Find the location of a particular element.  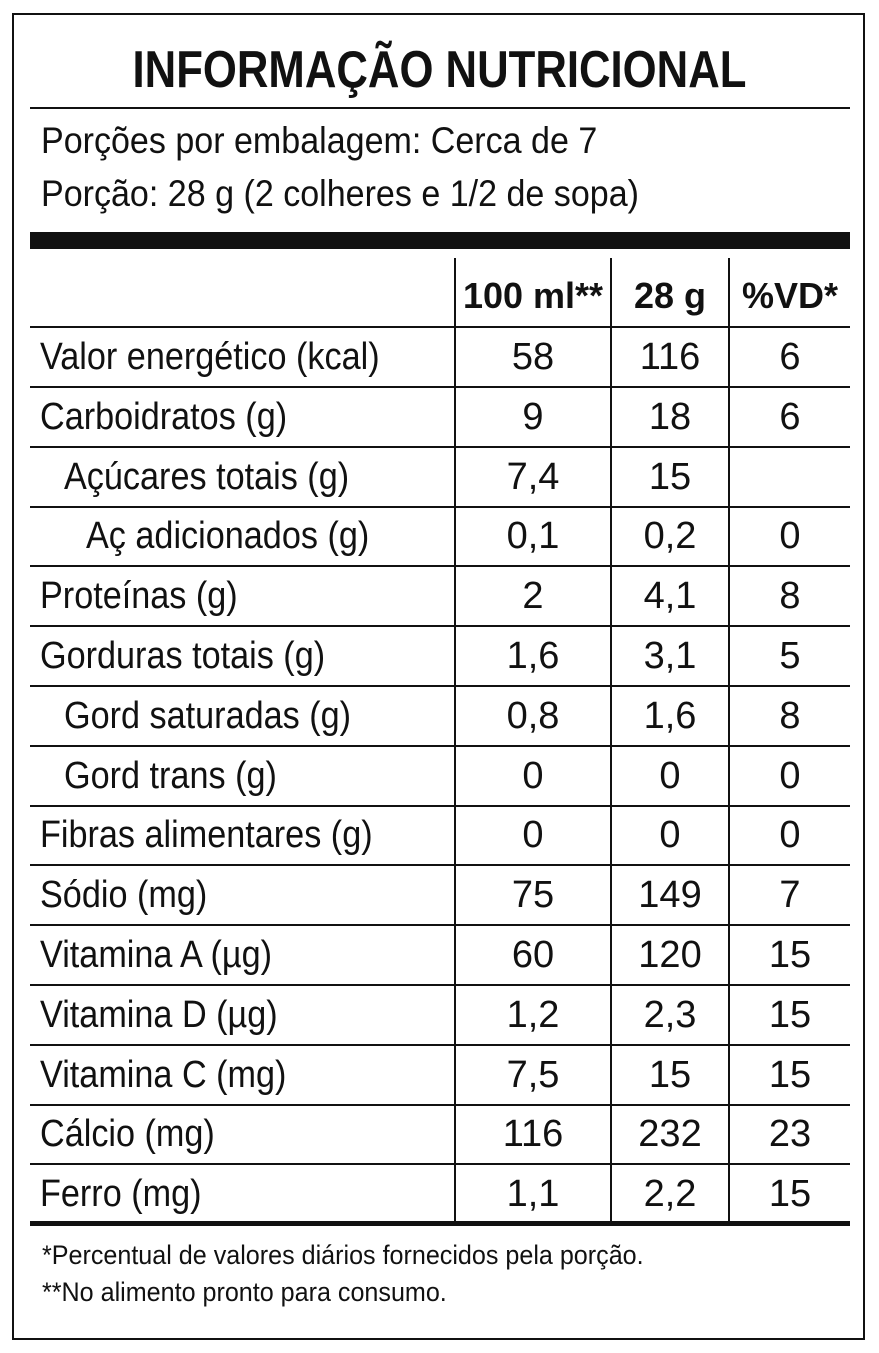

table-row: Carboidratos (g) 9 18 6 is located at coordinates (440, 417).